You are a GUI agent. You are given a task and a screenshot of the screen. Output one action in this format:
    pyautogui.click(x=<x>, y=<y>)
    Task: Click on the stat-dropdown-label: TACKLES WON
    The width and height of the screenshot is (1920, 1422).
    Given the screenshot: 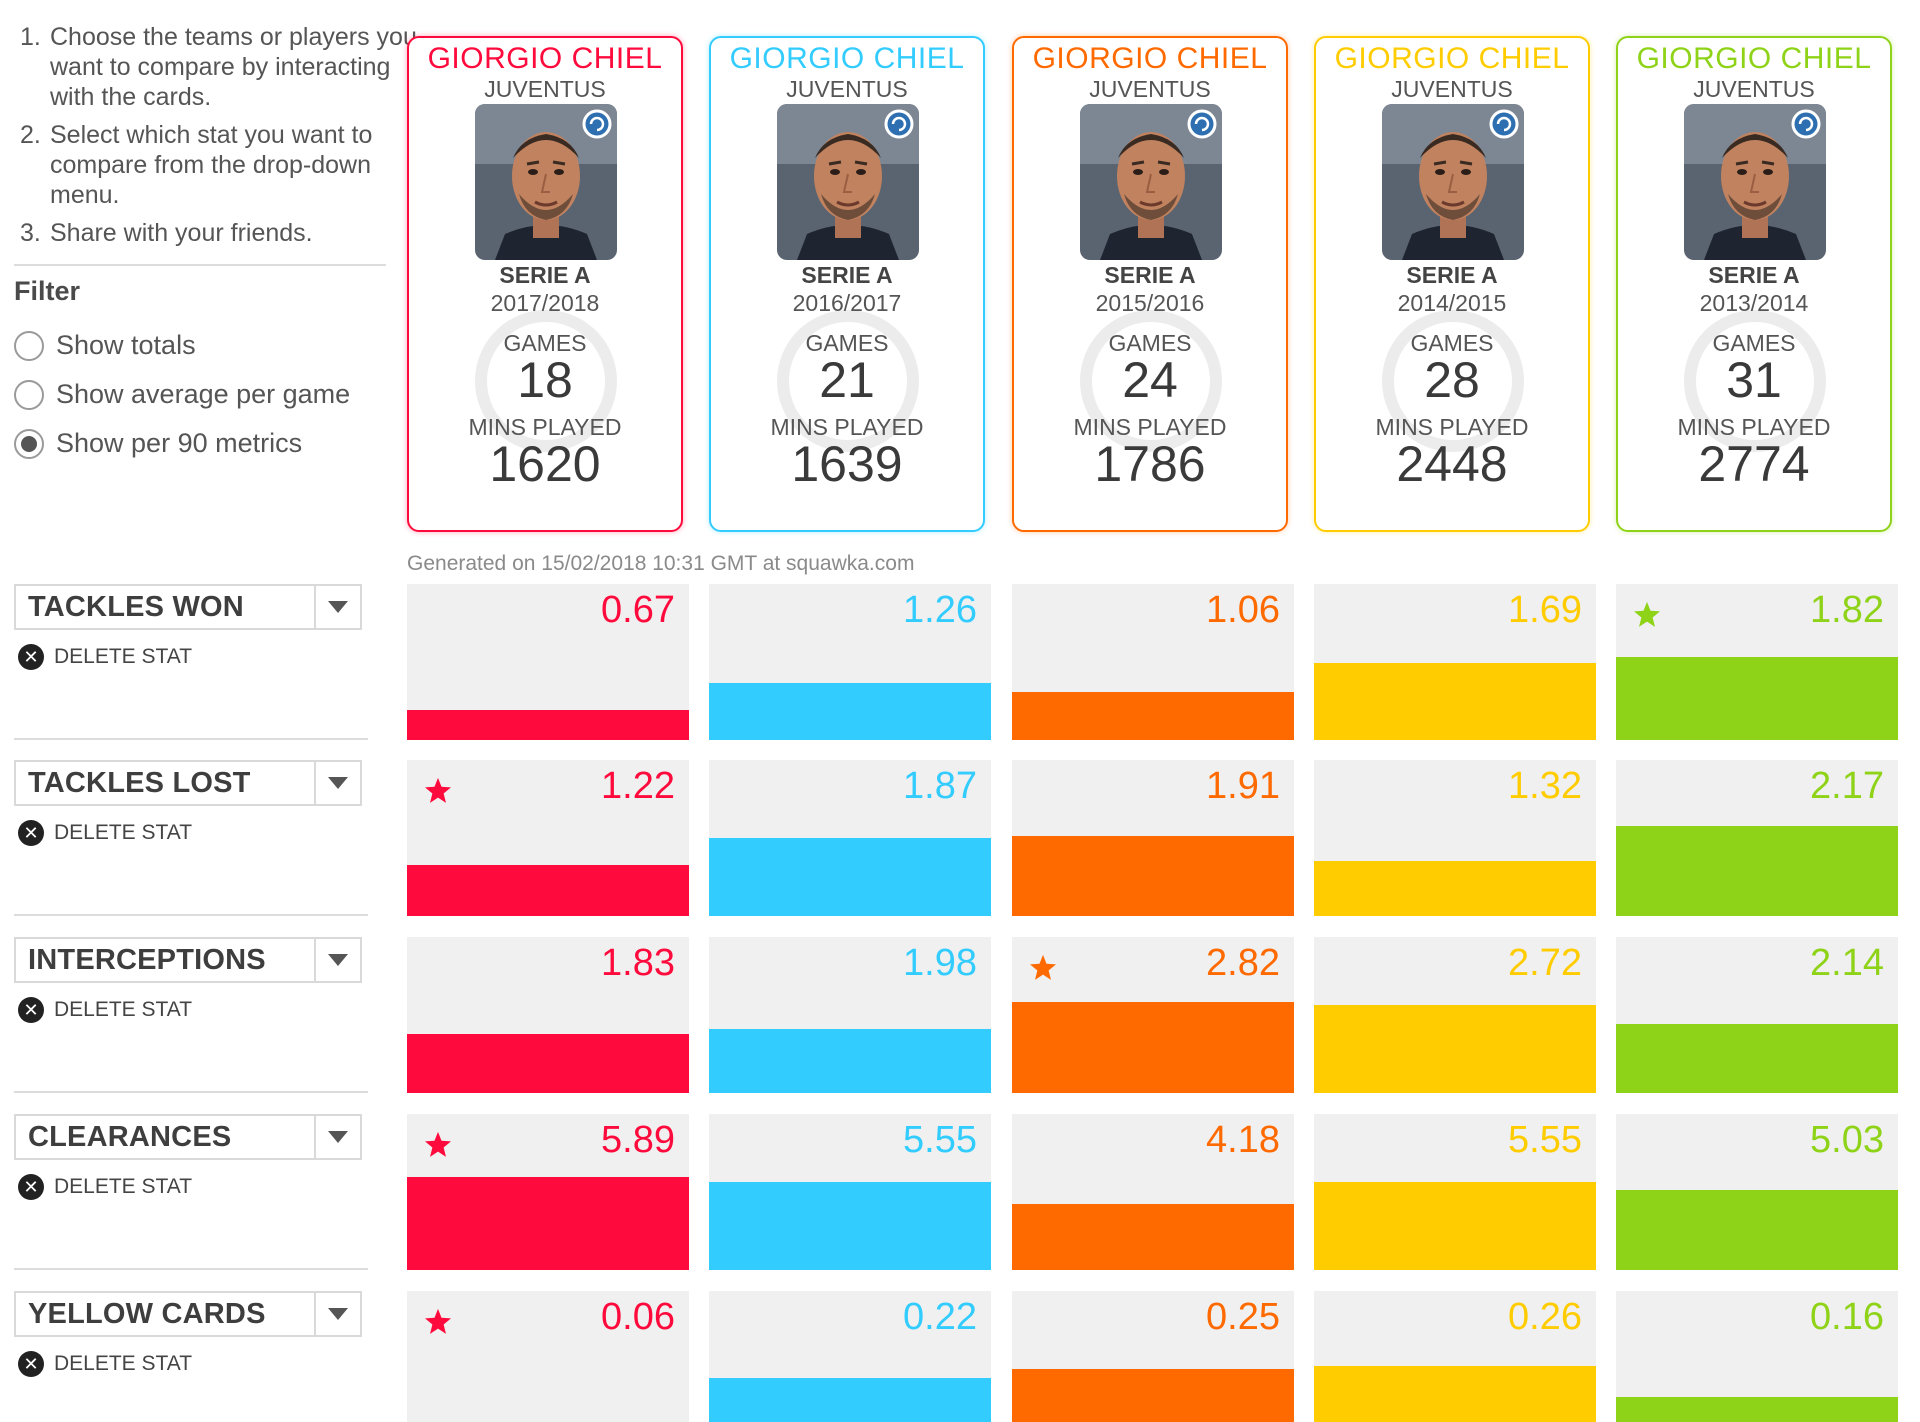 What is the action you would take?
    pyautogui.click(x=136, y=606)
    